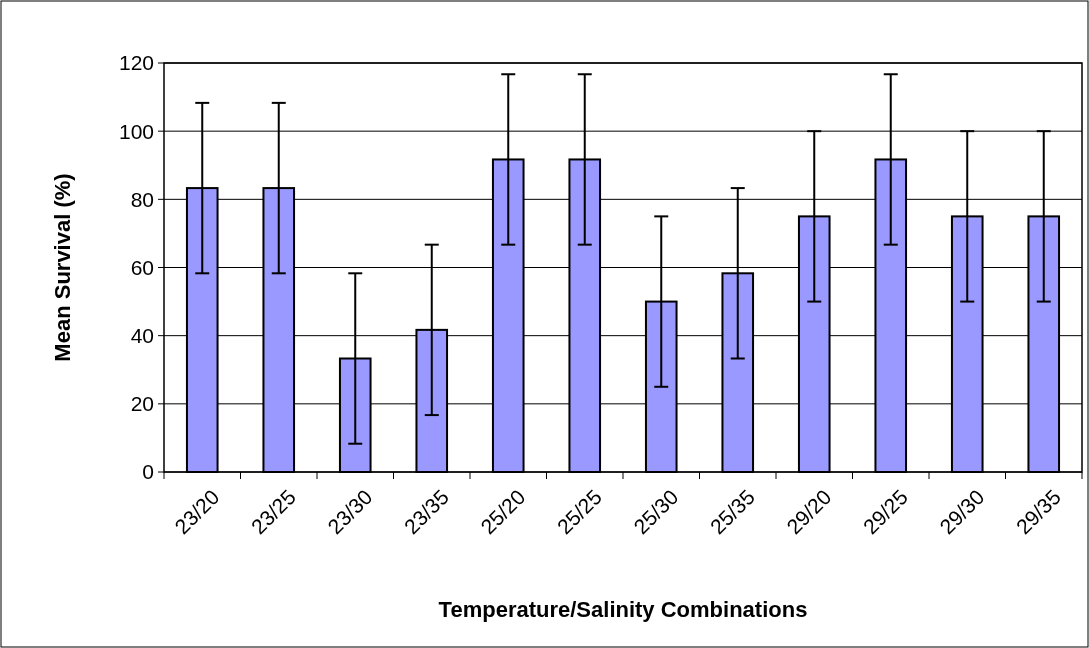 Image resolution: width=1089 pixels, height=648 pixels. What do you see at coordinates (62, 267) in the screenshot?
I see `y-axis-title: Mean Survival (%)` at bounding box center [62, 267].